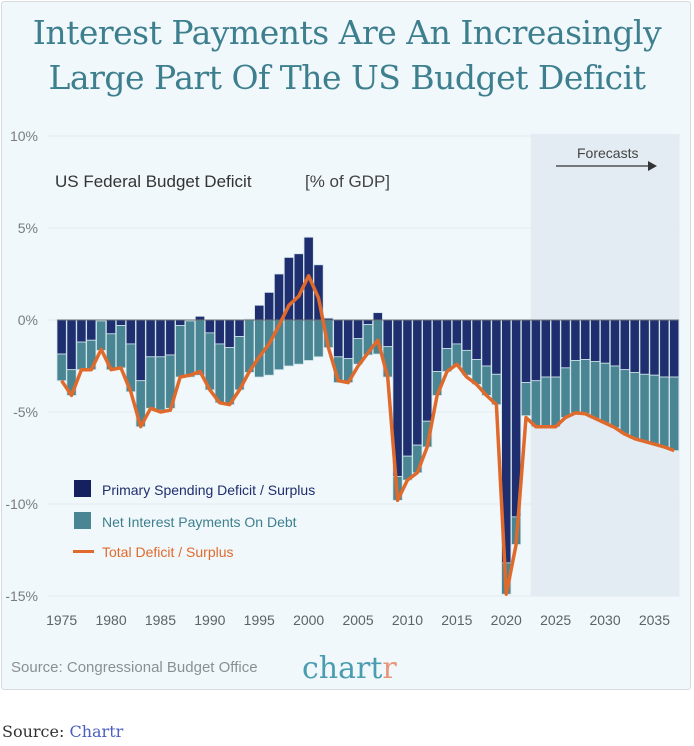 The height and width of the screenshot is (746, 694). What do you see at coordinates (654, 620) in the screenshot?
I see `x-tick-label: 2035` at bounding box center [654, 620].